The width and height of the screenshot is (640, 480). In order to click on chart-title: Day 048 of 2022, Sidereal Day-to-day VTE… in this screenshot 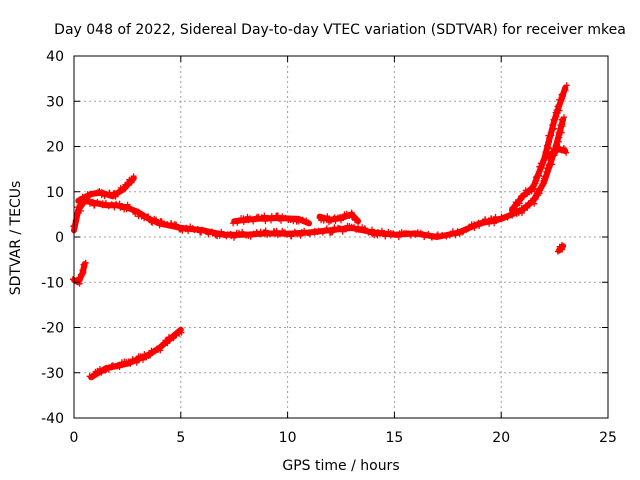, I will do `click(340, 30)`.